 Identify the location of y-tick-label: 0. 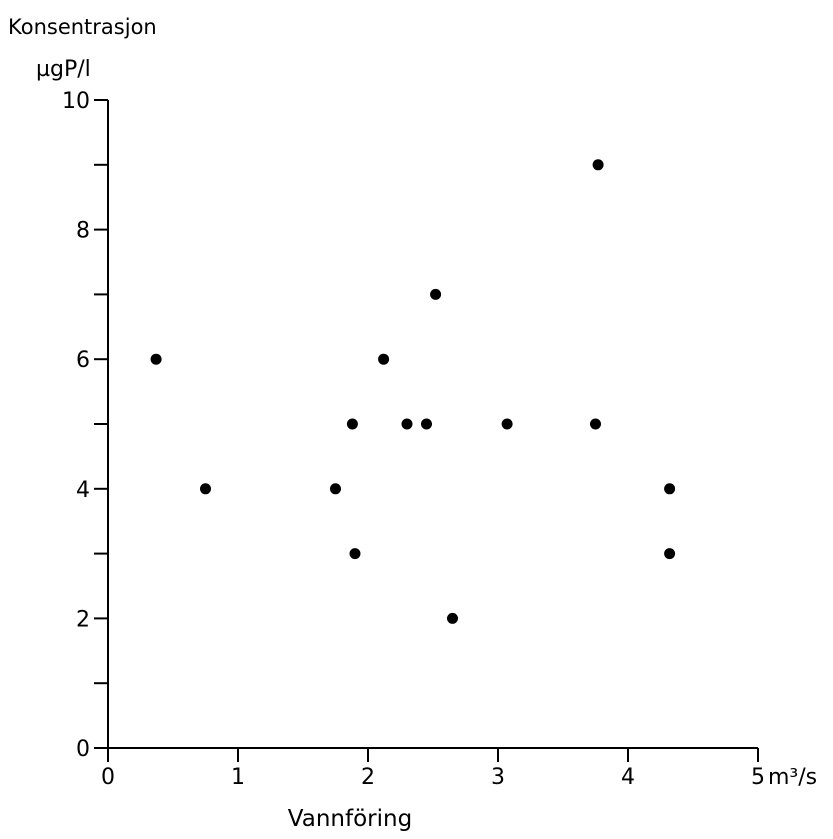
(83, 749).